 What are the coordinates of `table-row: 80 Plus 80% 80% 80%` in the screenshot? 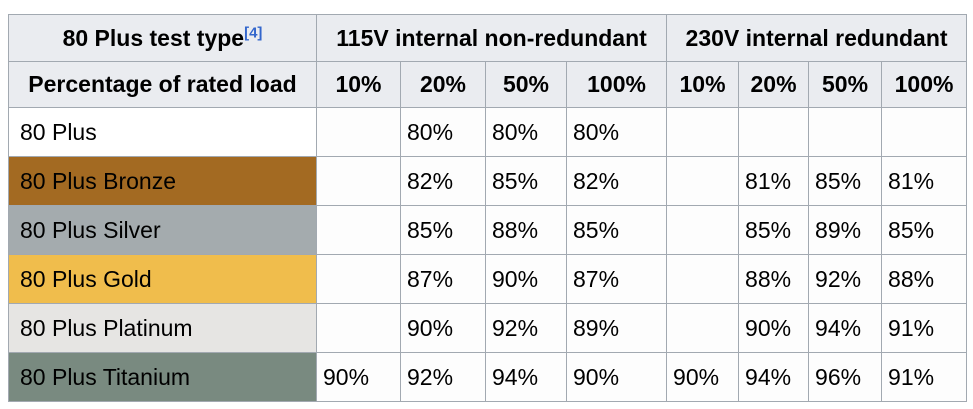 It's located at (488, 132).